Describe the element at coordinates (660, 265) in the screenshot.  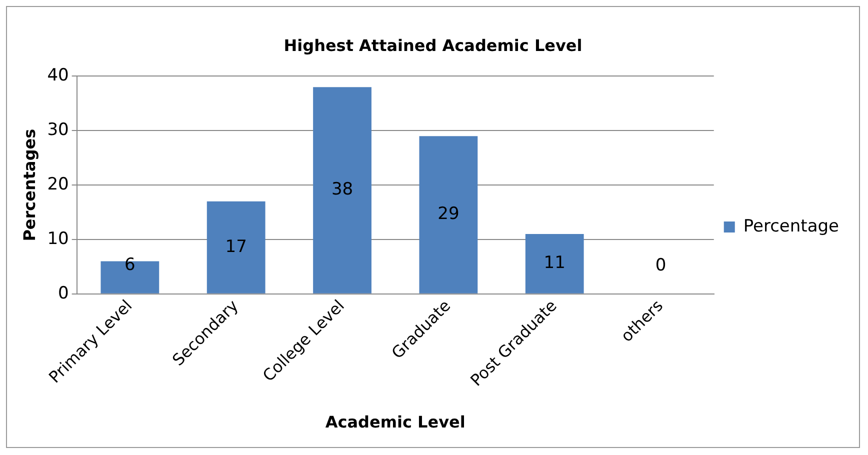
I see `data-label: 0` at that location.